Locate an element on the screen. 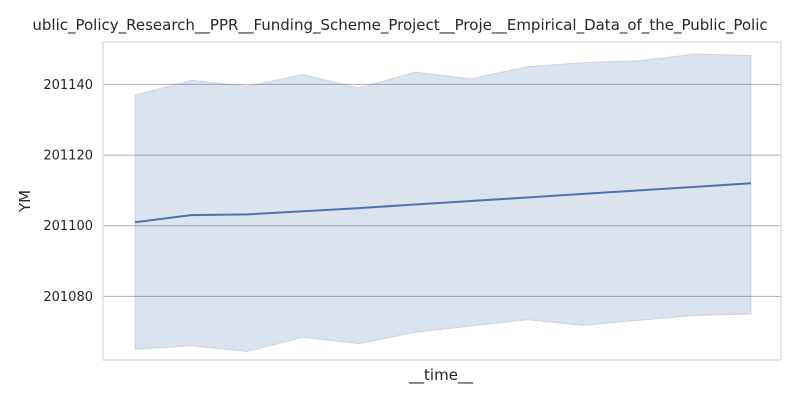 This screenshot has width=800, height=400. x-axis-label: __time__ is located at coordinates (440, 375).